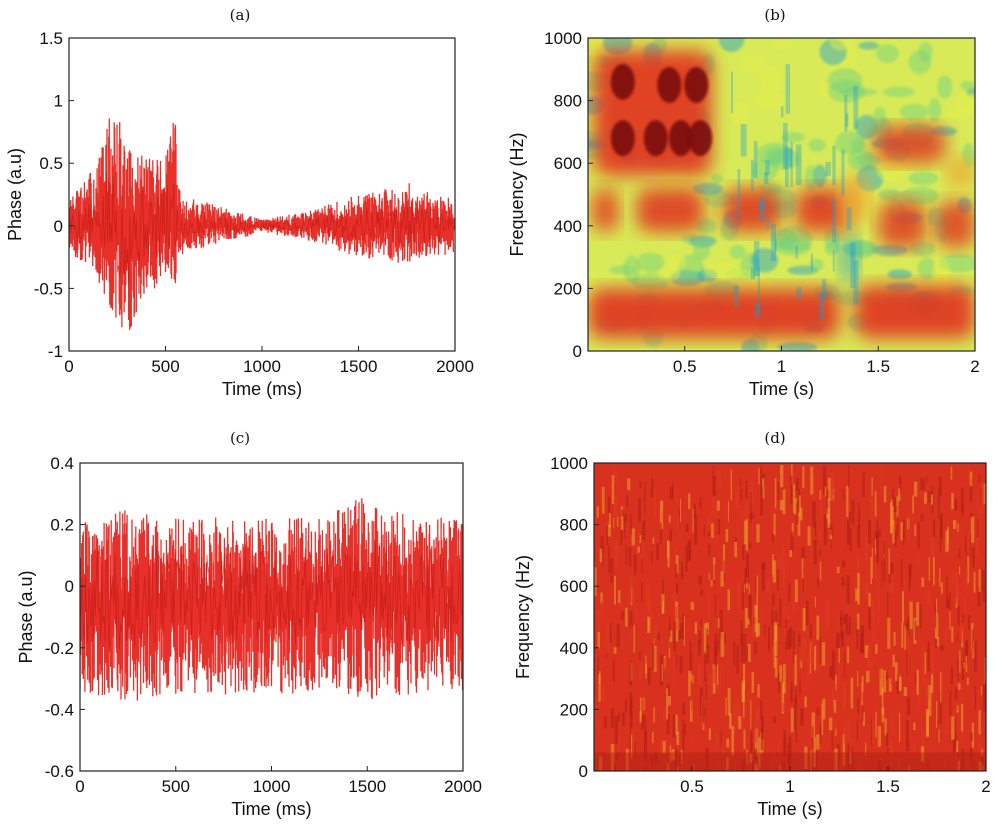 The height and width of the screenshot is (827, 1000). Describe the element at coordinates (359, 366) in the screenshot. I see `x-tick-label: 1500` at that location.